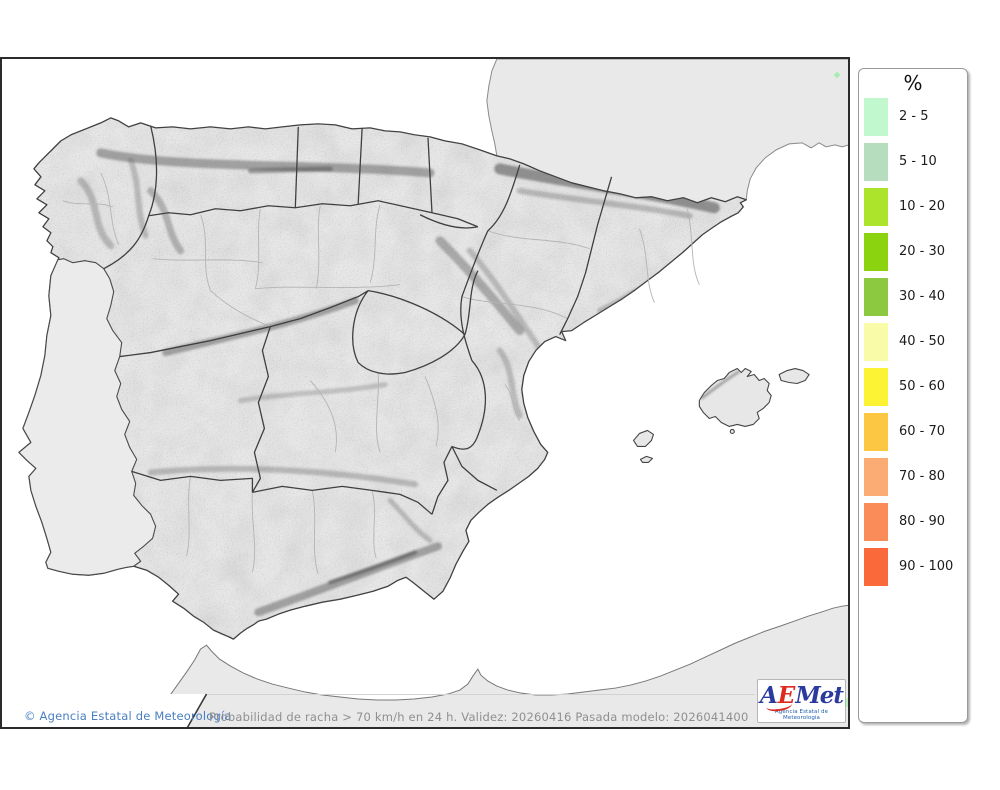 The width and height of the screenshot is (1000, 790). I want to click on legend-label: 10 - 20, so click(922, 206).